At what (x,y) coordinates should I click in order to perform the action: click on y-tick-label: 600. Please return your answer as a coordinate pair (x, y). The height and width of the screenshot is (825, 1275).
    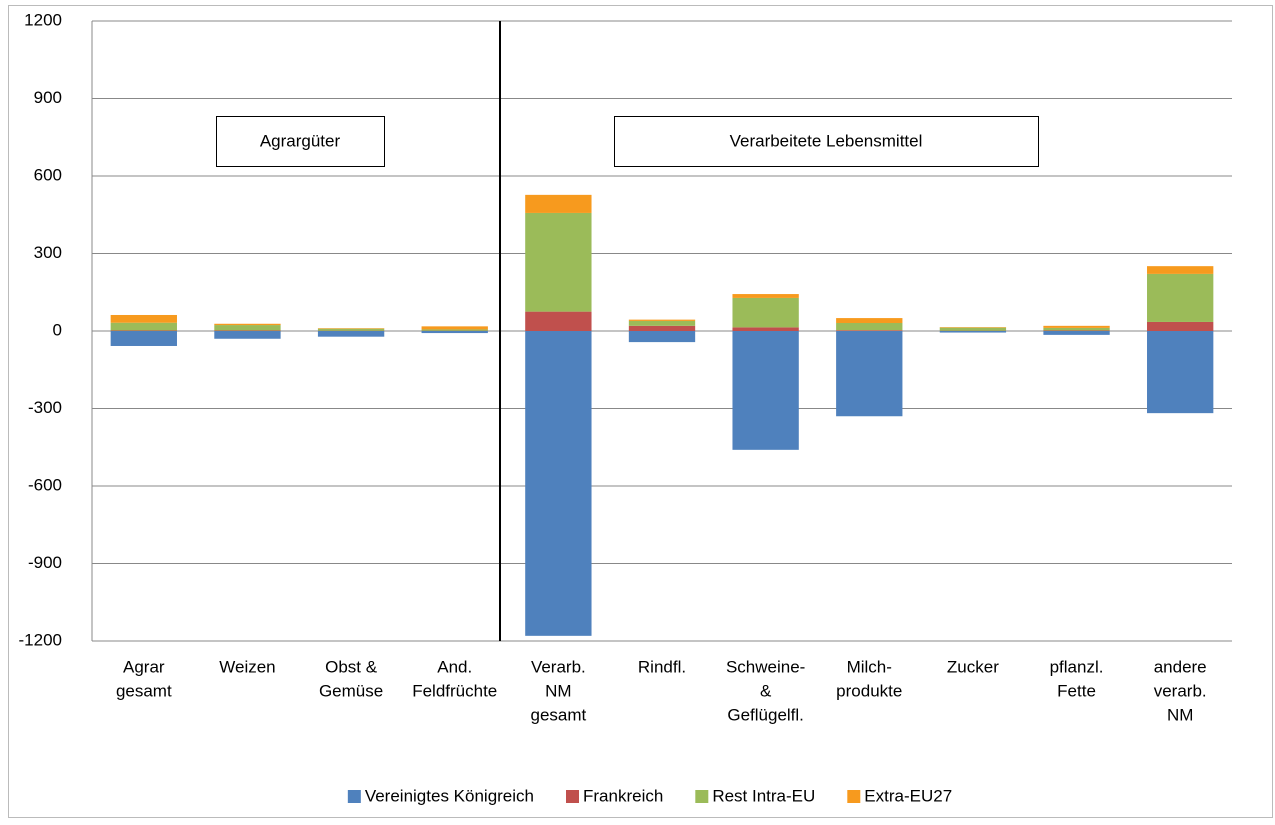
    Looking at the image, I should click on (48, 174).